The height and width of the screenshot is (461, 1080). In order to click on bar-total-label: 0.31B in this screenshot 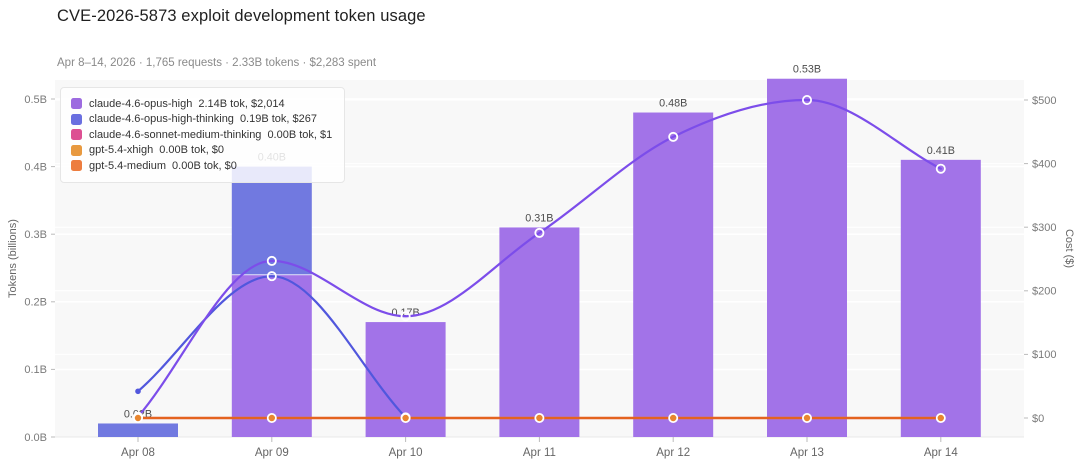, I will do `click(539, 218)`.